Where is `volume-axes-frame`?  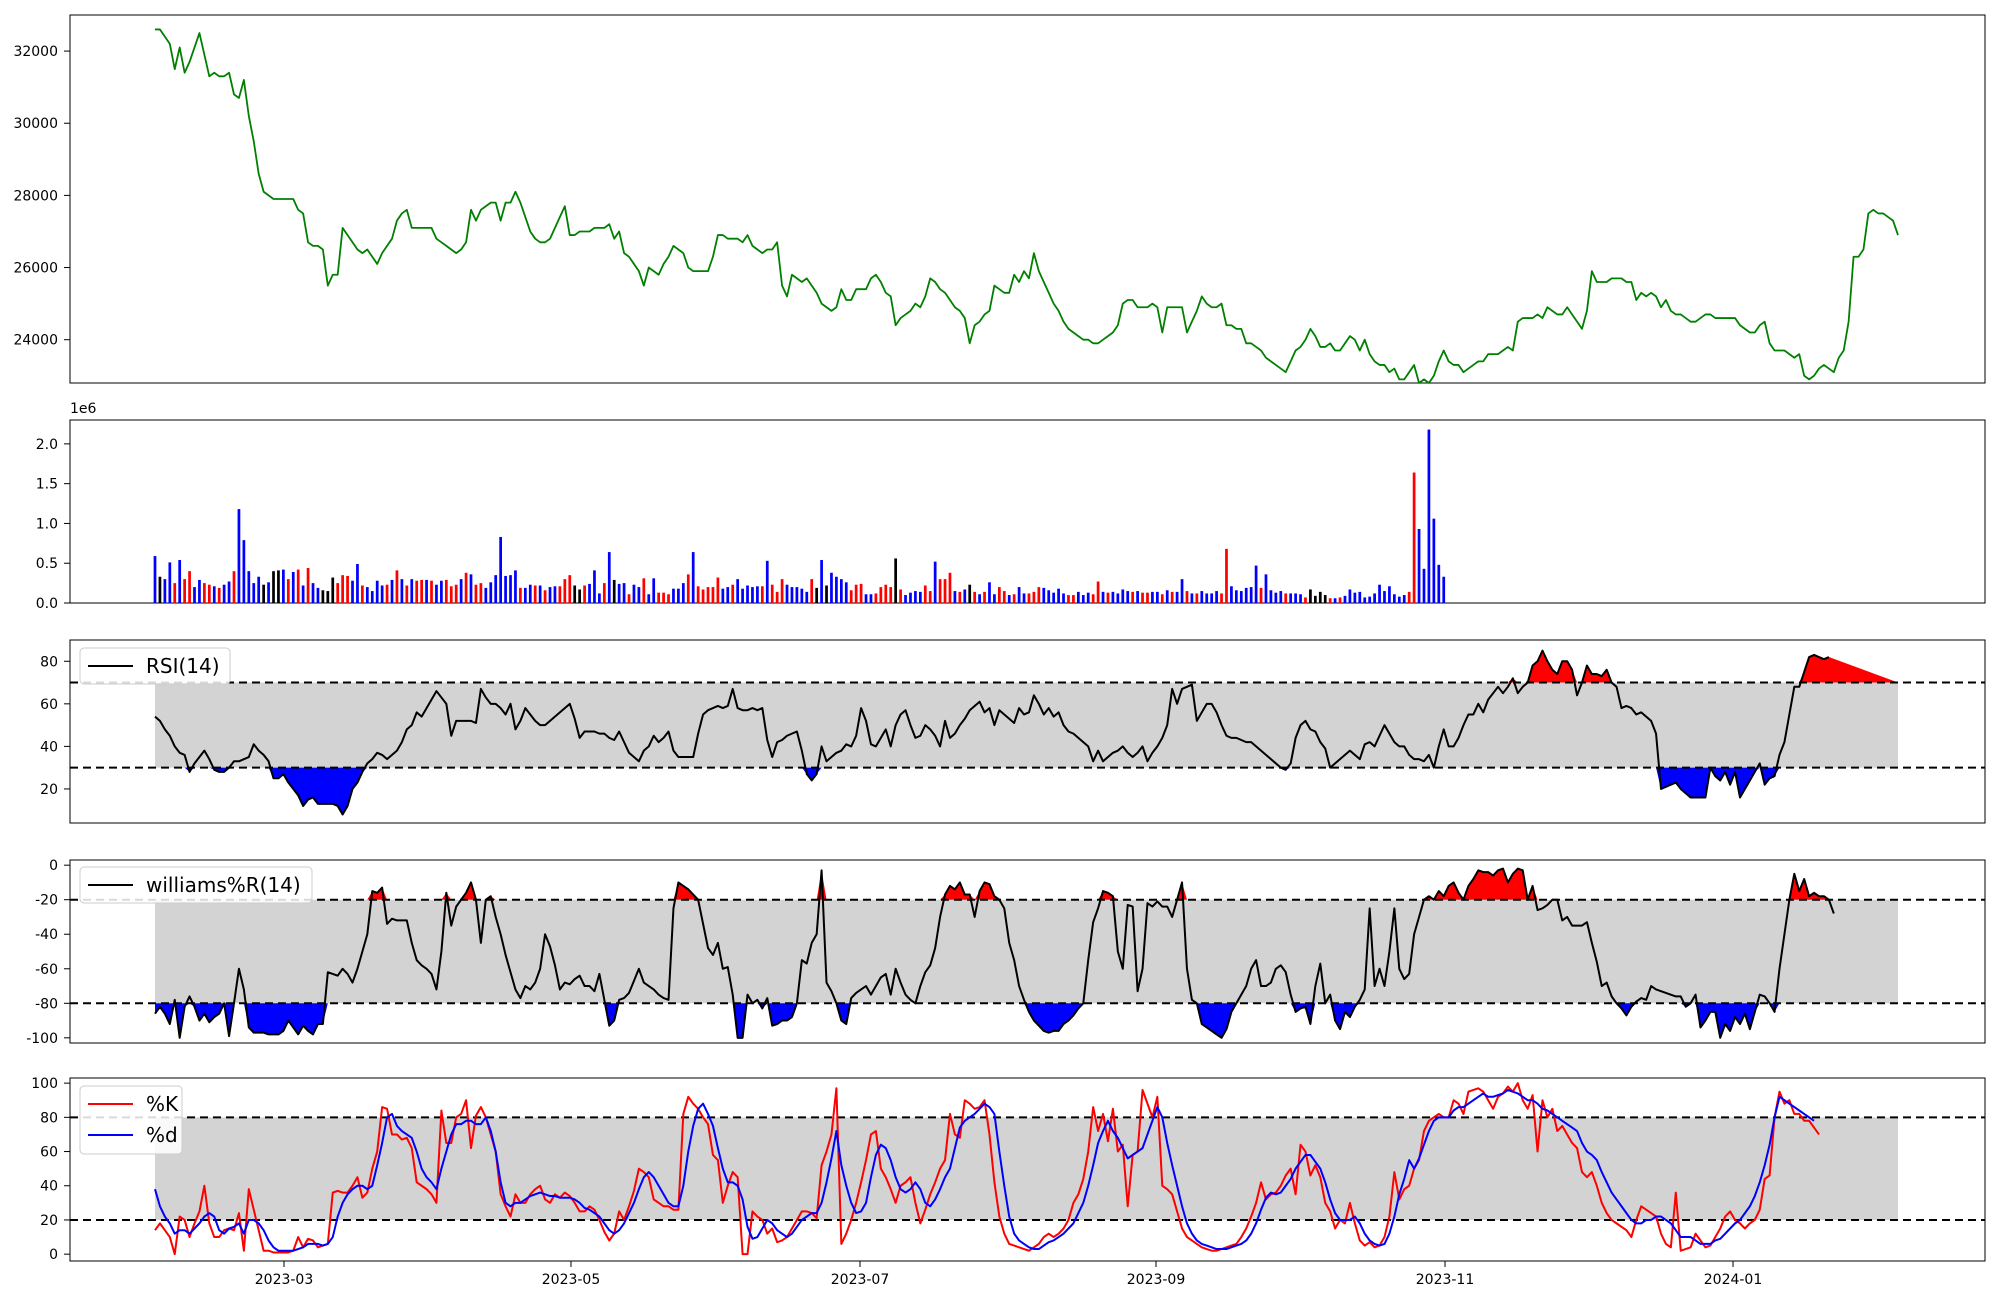
volume-axes-frame is located at coordinates (1027, 511).